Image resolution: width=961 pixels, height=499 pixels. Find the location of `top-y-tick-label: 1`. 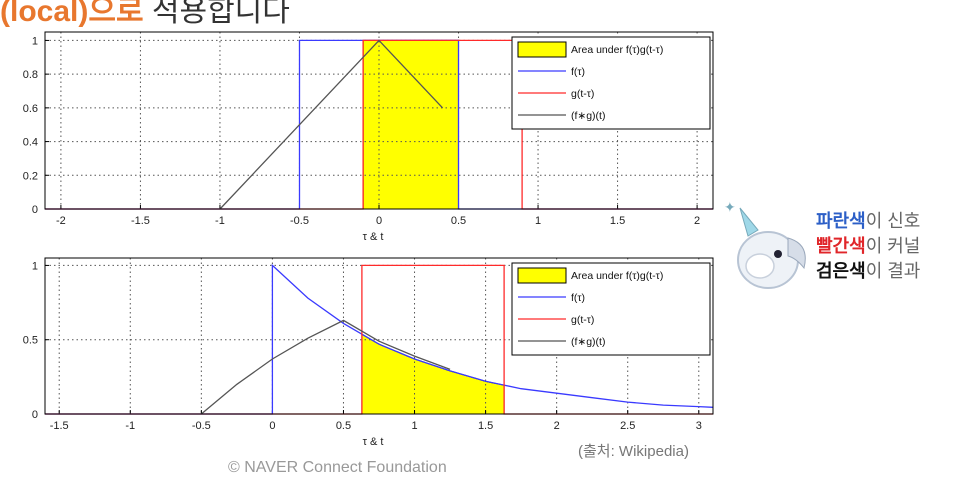

top-y-tick-label: 1 is located at coordinates (35, 41).